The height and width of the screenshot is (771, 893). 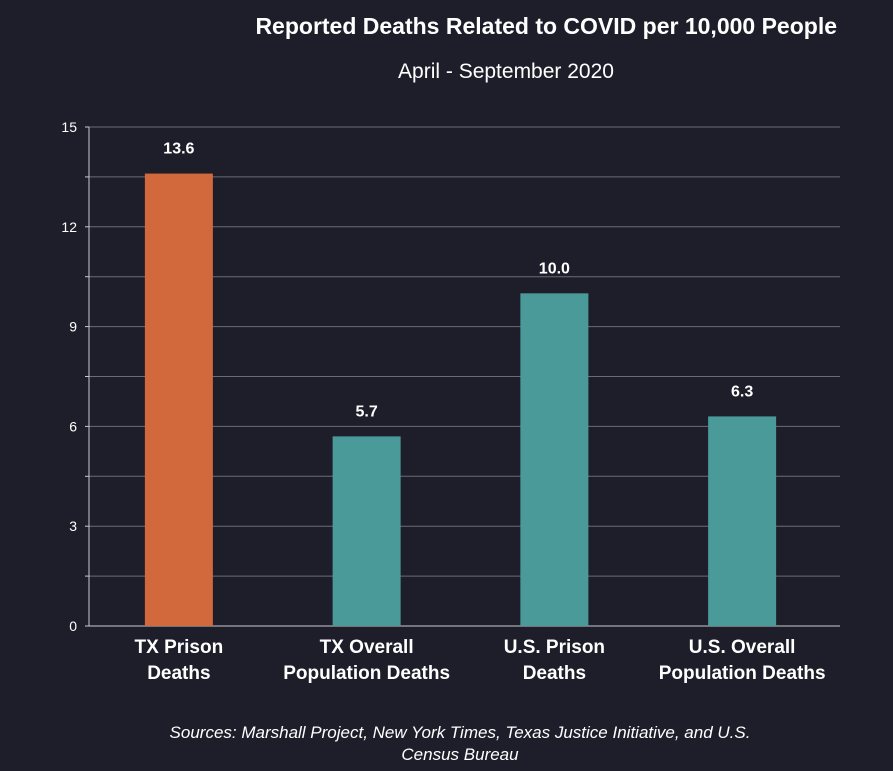 I want to click on category-label: U.S. Prison, so click(x=554, y=647).